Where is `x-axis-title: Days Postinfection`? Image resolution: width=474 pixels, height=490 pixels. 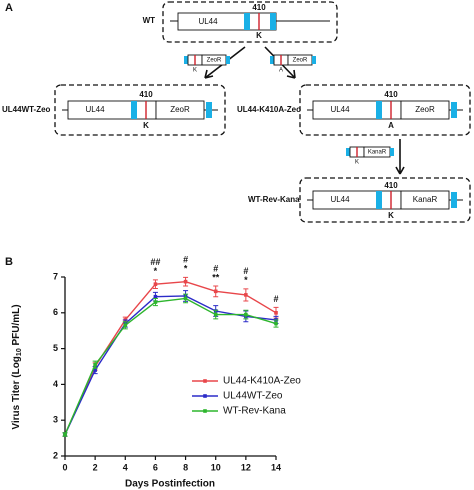 x-axis-title: Days Postinfection is located at coordinates (170, 484).